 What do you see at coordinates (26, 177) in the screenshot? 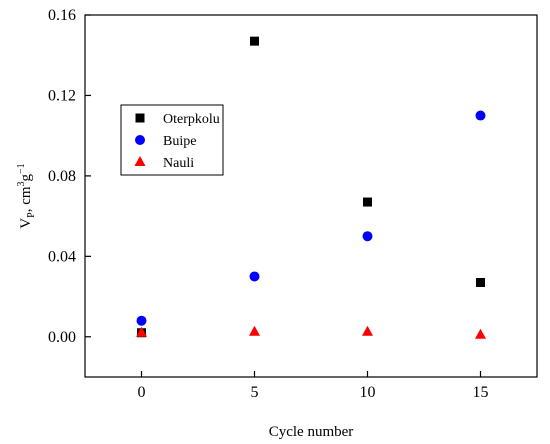
I see `y-axis-title-mid: g` at bounding box center [26, 177].